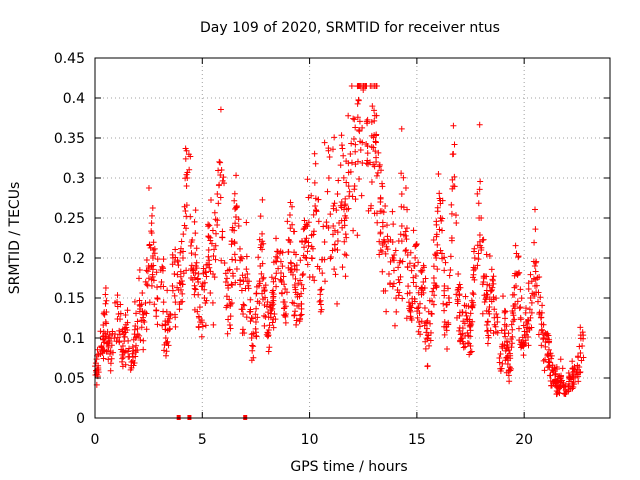 This screenshot has height=480, width=640. What do you see at coordinates (310, 440) in the screenshot?
I see `x-tick-label: 10` at bounding box center [310, 440].